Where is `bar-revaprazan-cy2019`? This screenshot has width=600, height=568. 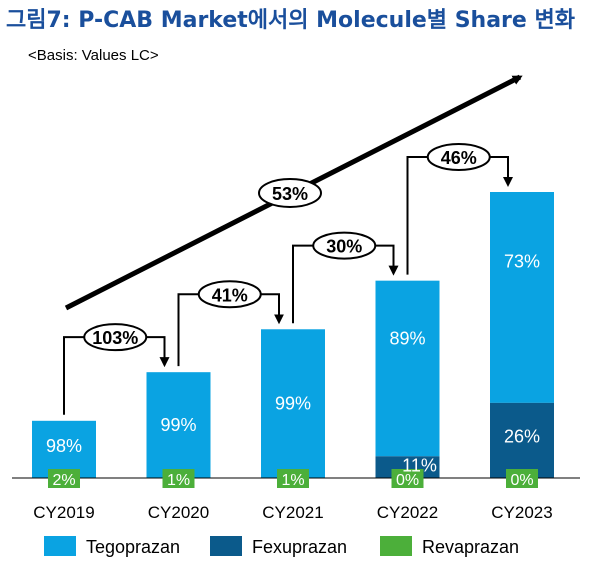
bar-revaprazan-cy2019 is located at coordinates (64, 478).